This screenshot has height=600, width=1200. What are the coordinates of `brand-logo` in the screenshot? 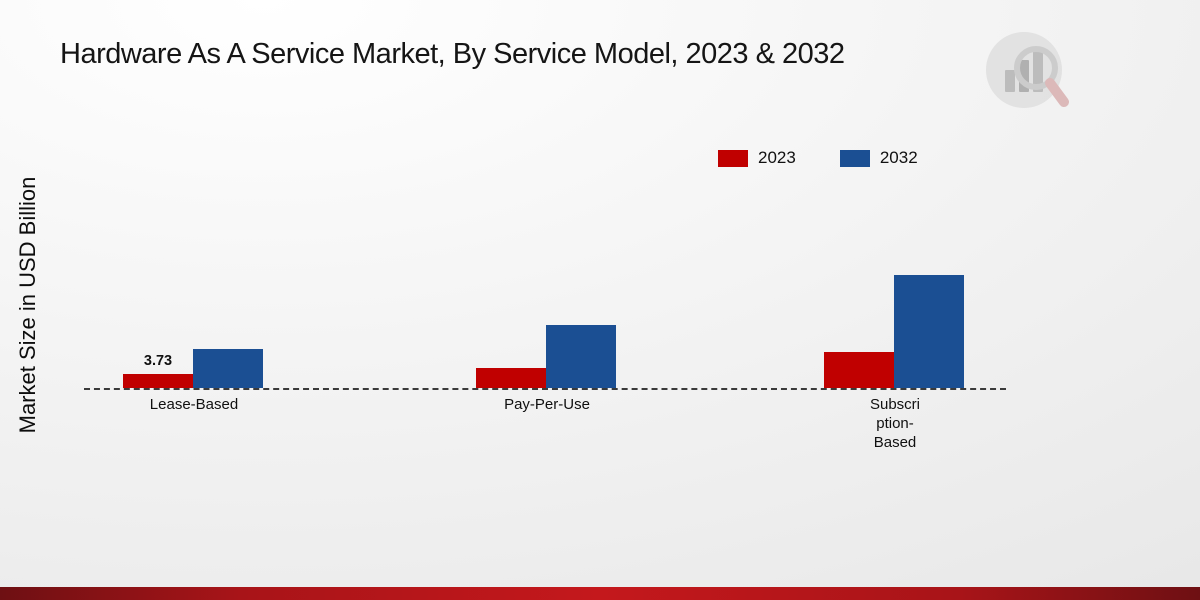 It's located at (1030, 76).